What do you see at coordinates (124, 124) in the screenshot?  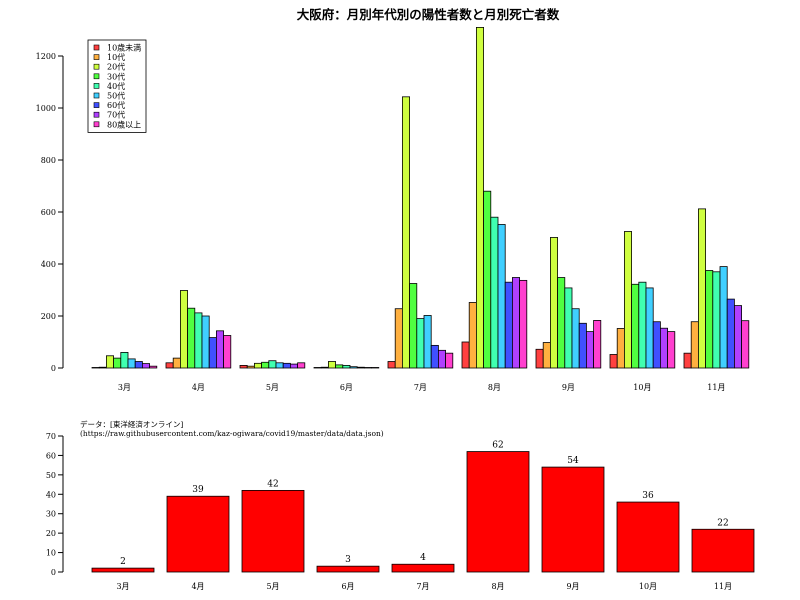 I see `legend-label: 80歳以上` at bounding box center [124, 124].